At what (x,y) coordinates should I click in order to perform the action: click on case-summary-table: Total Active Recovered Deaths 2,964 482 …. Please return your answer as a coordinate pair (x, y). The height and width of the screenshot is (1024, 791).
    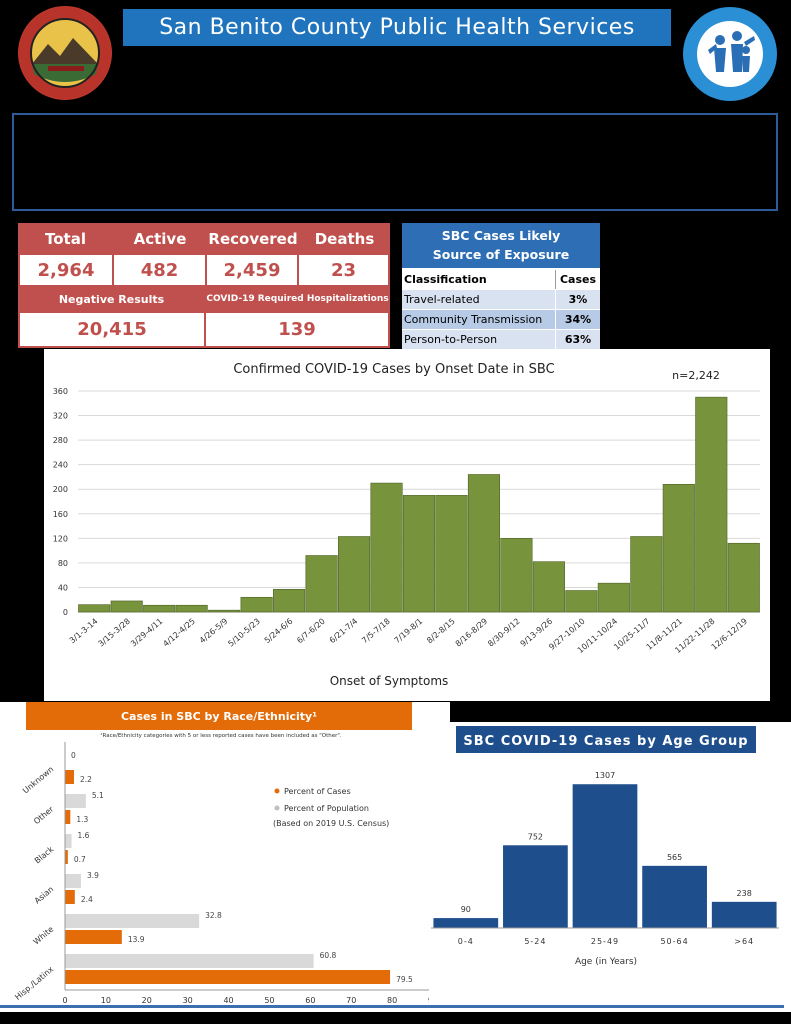
    Looking at the image, I should click on (204, 285).